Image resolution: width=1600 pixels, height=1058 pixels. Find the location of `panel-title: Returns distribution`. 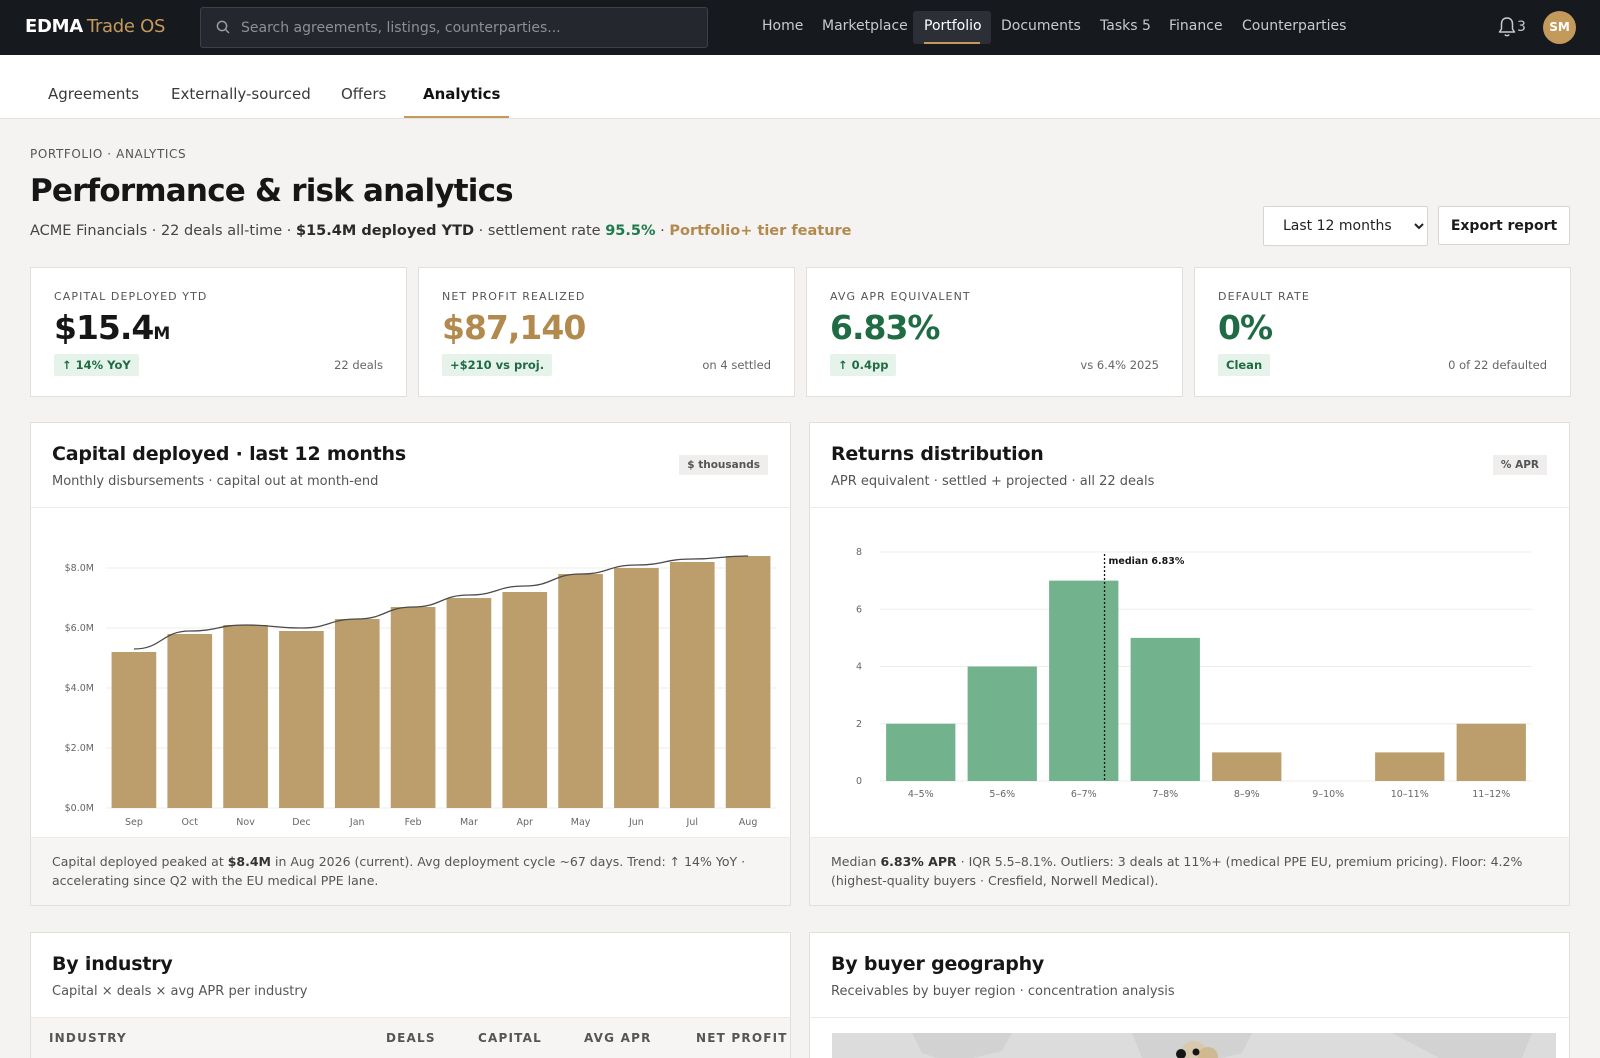

panel-title: Returns distribution is located at coordinates (937, 454).